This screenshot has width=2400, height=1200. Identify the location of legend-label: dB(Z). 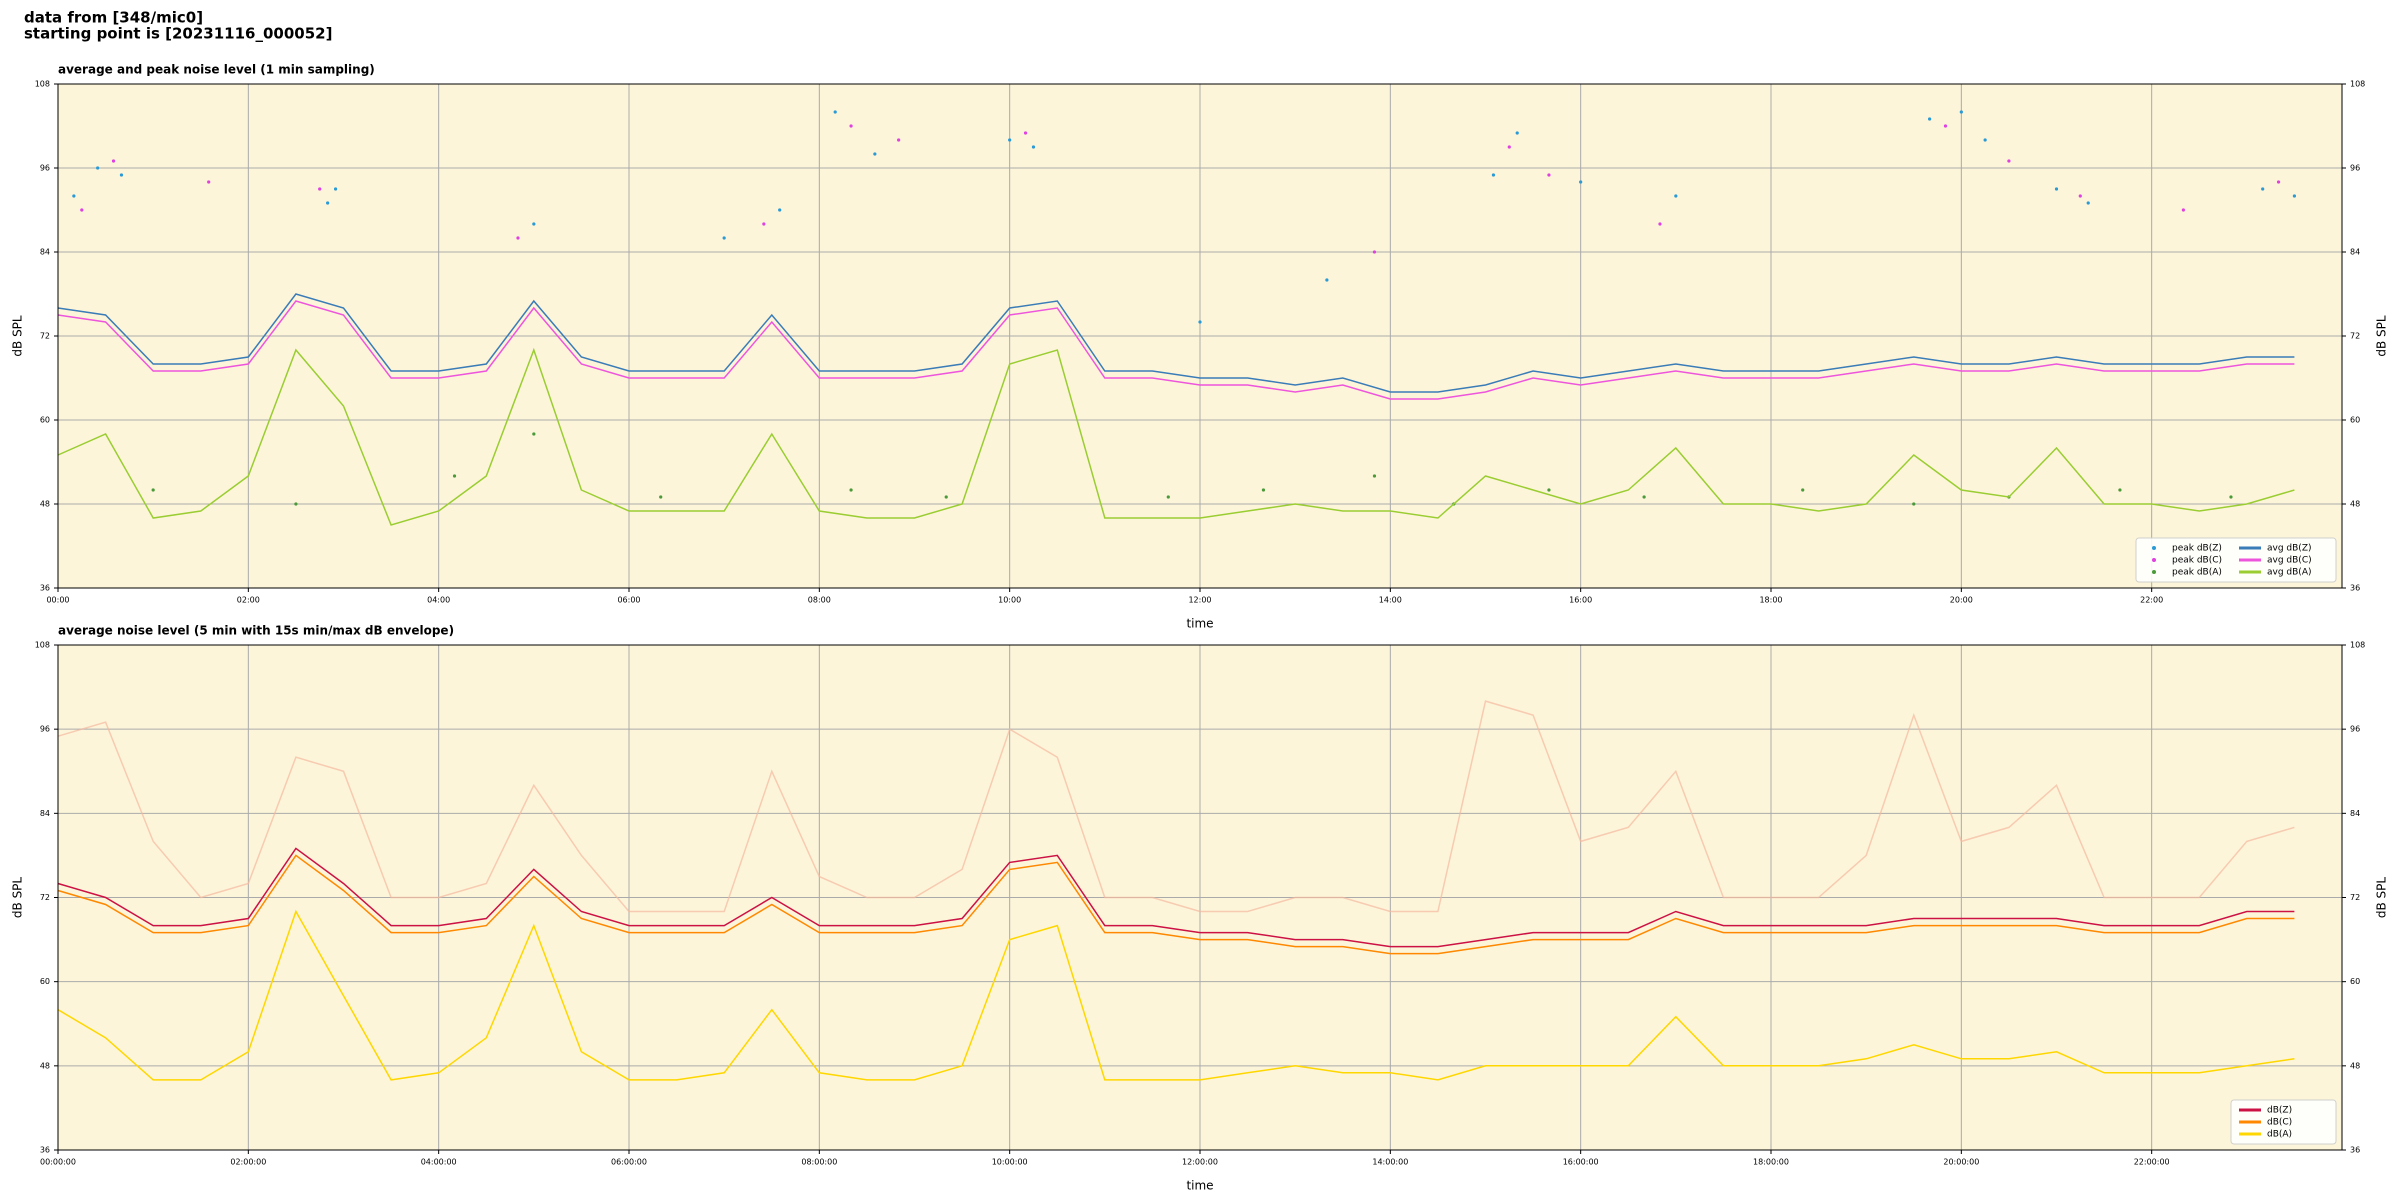
(2279, 1111).